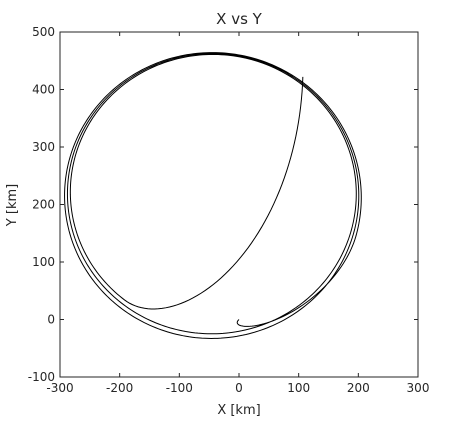  Describe the element at coordinates (298, 388) in the screenshot. I see `x-tick-label: 100` at that location.